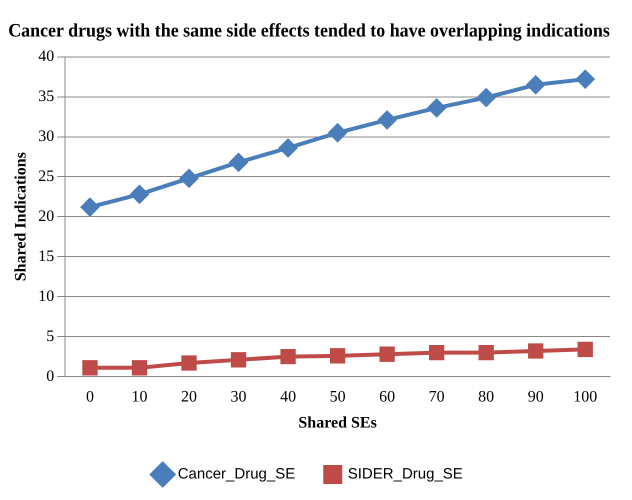  Describe the element at coordinates (46, 296) in the screenshot. I see `y-tick-label: 10` at that location.